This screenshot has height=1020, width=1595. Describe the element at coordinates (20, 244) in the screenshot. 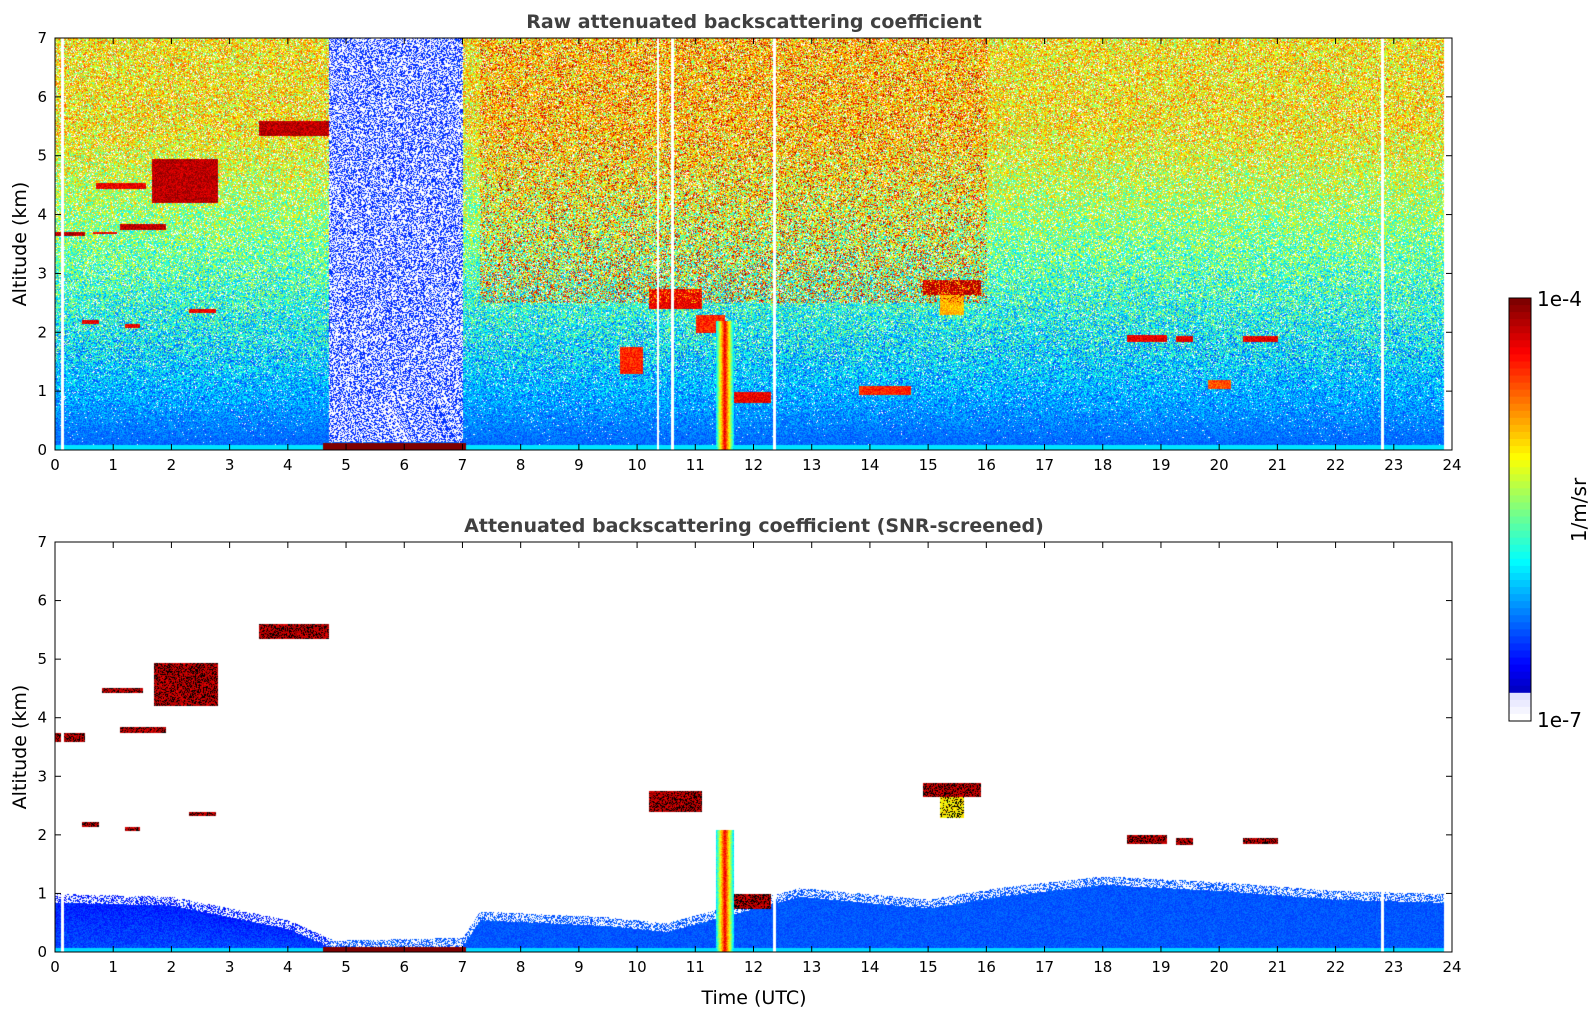

I see `raw-y-axis-label: Altitude (km)` at that location.